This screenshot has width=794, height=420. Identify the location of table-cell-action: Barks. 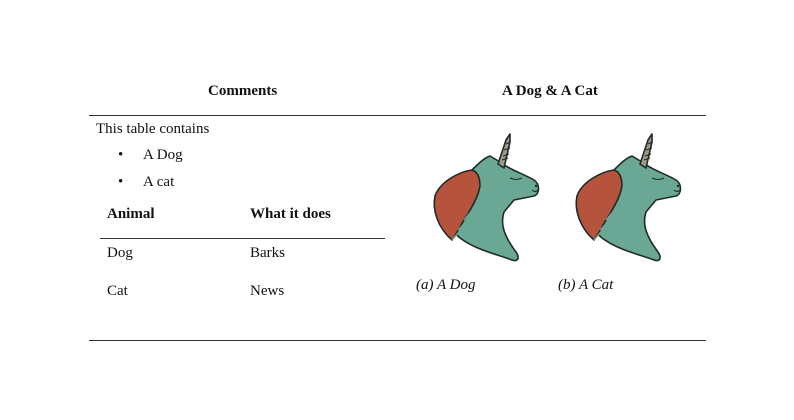
(267, 253).